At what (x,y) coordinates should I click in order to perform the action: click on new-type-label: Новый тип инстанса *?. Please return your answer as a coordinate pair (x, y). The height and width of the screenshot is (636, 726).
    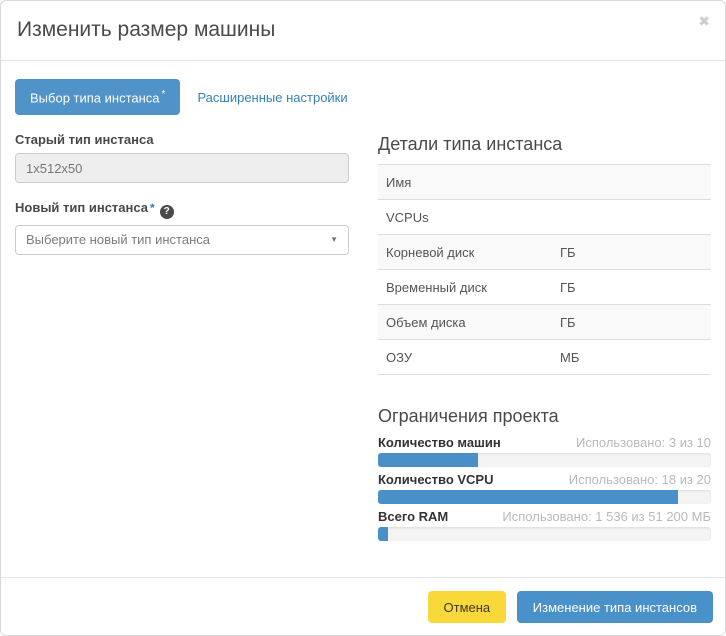
    Looking at the image, I should click on (182, 210).